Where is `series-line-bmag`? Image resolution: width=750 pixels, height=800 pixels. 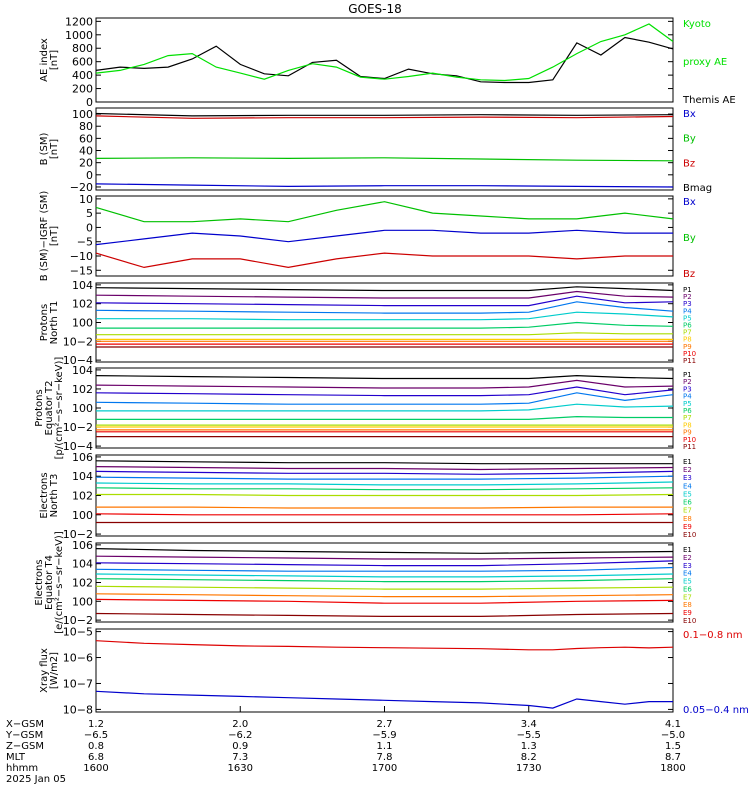 series-line-bmag is located at coordinates (384, 114).